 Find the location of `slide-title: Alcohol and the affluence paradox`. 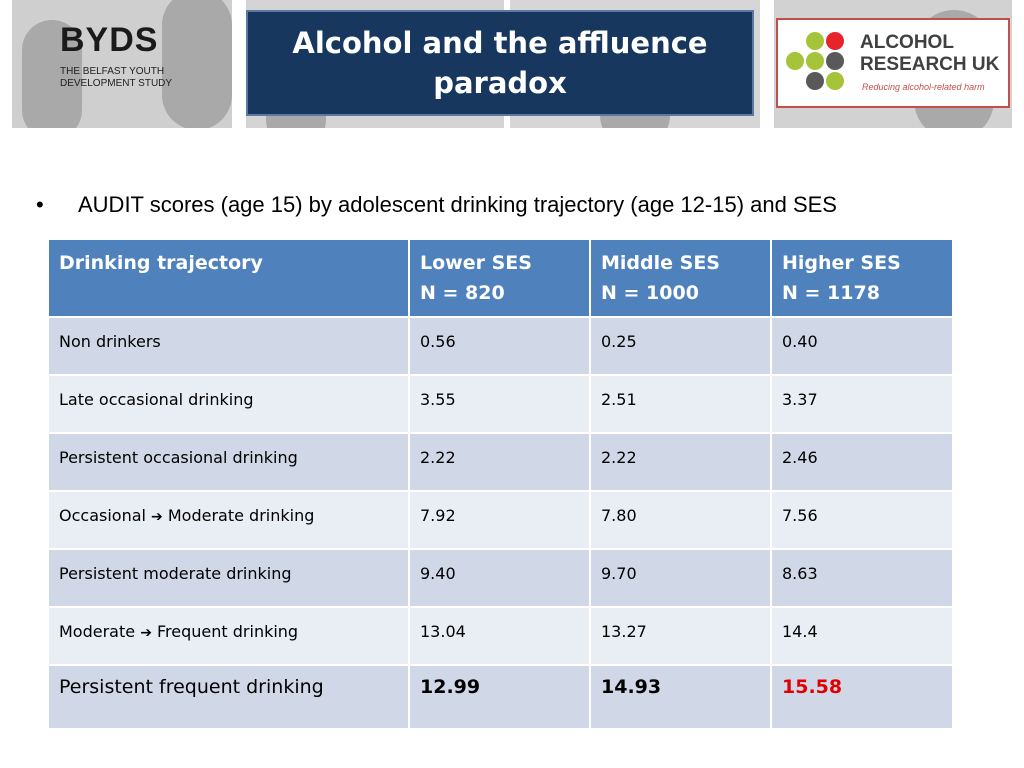

slide-title: Alcohol and the affluence paradox is located at coordinates (500, 63).